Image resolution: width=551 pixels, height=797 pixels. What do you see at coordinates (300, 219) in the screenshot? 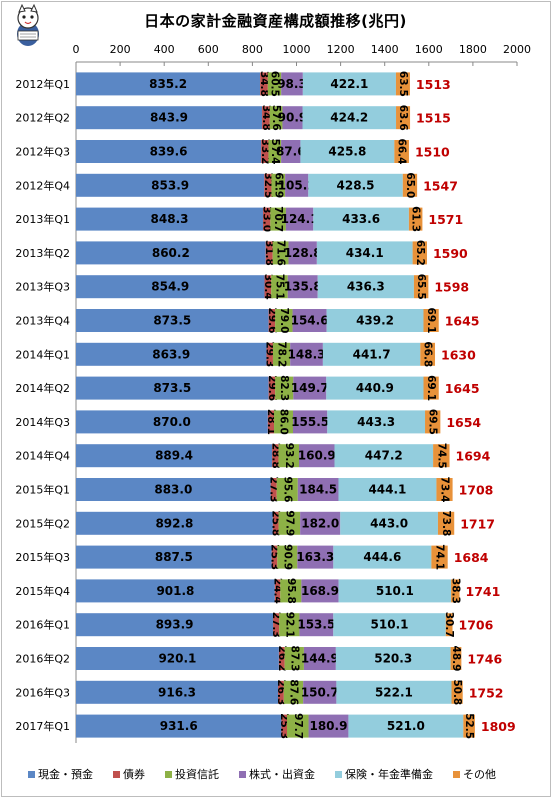
I see `data-label: 124.1` at bounding box center [300, 219].